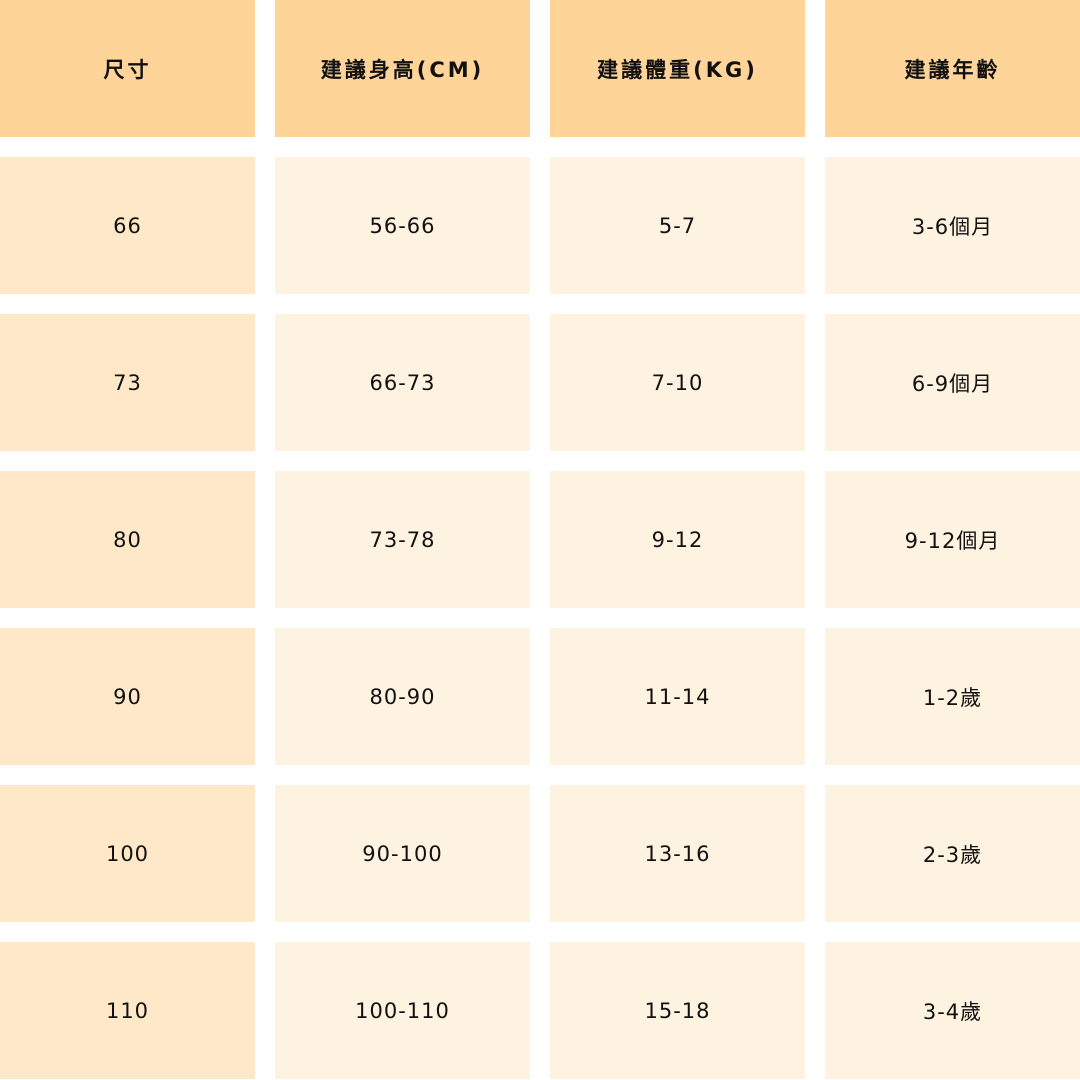  I want to click on cell-age: 2-3歲, so click(952, 853).